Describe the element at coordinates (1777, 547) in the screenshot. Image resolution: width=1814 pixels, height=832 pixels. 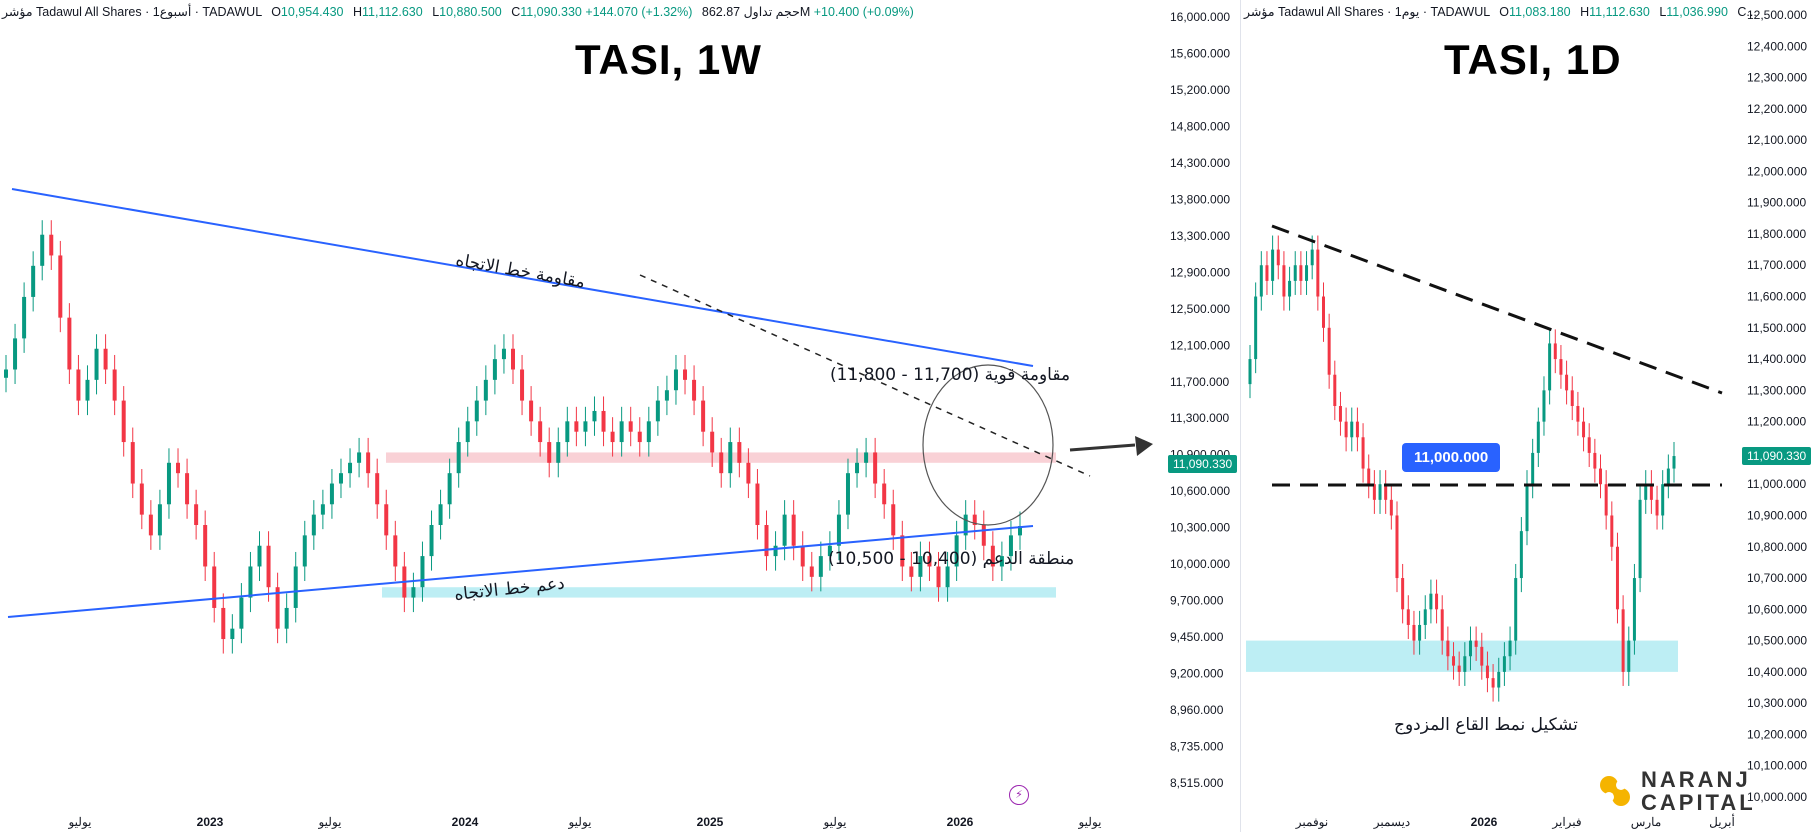
I see `y-tick-label: 10,800.000` at that location.